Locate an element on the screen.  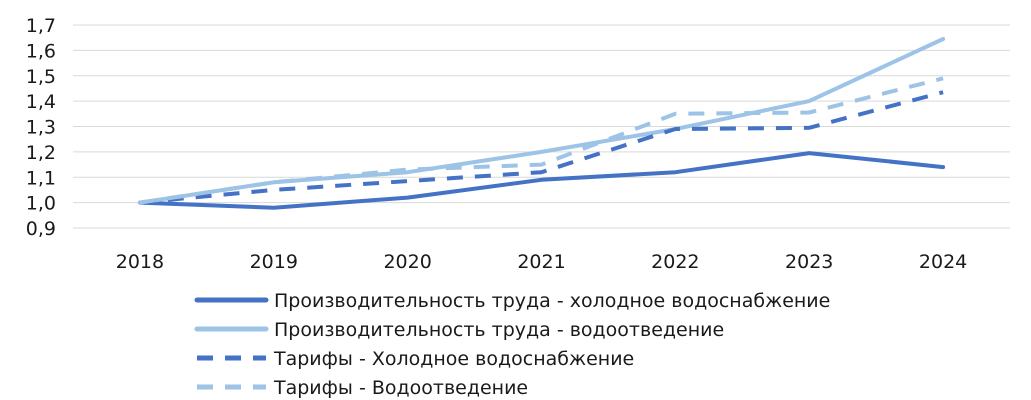
x-axis-ticks: 2018 2019 2020 2021 2022 2023 2024 is located at coordinates (542, 262).